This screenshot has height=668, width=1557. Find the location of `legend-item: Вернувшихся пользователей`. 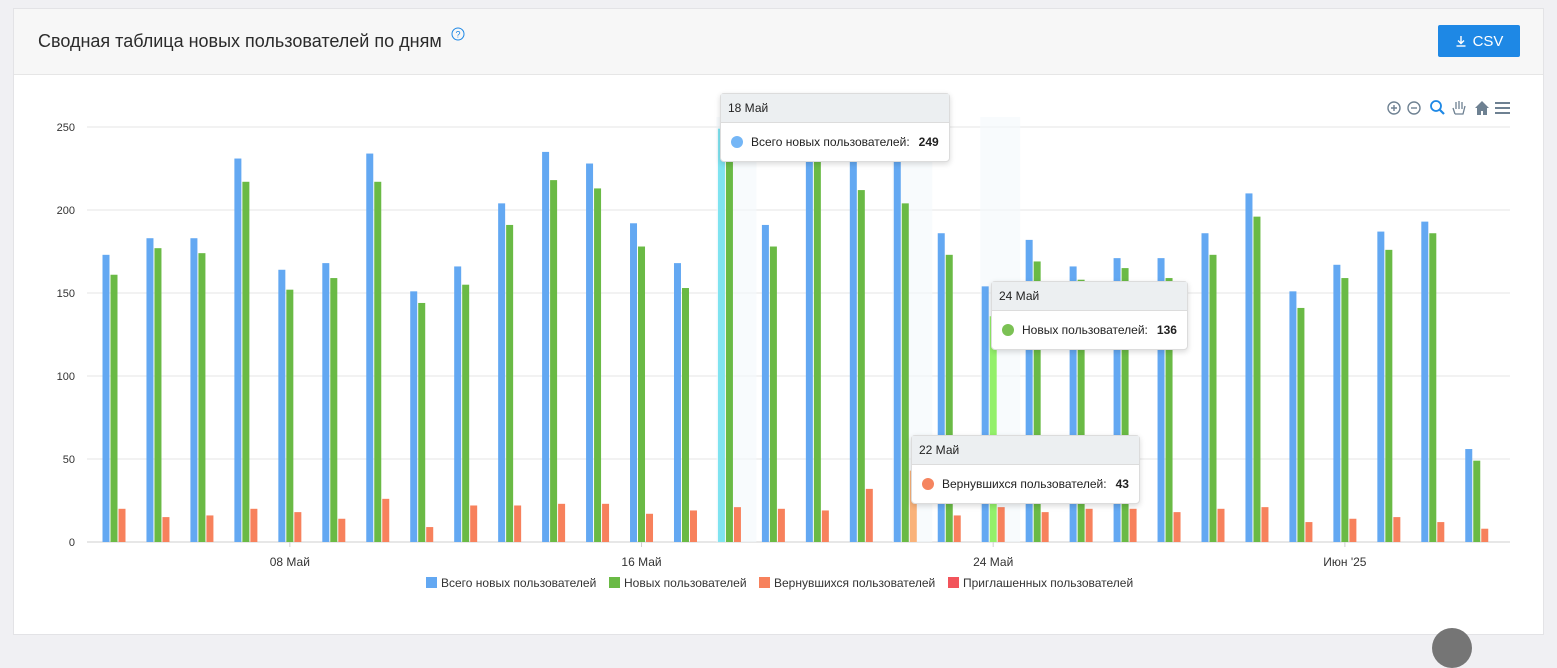

legend-item: Вернувшихся пользователей is located at coordinates (854, 583).